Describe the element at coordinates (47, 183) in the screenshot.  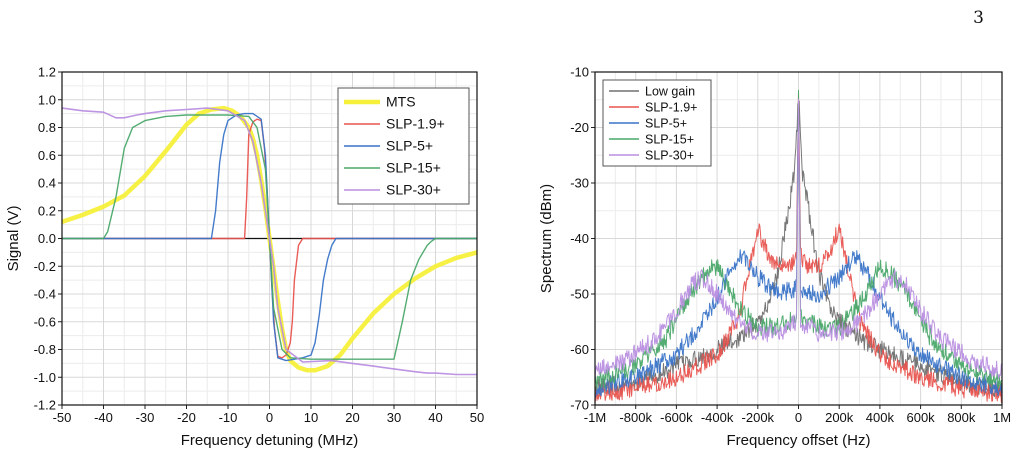
I see `y-tick-label: 0.4` at that location.